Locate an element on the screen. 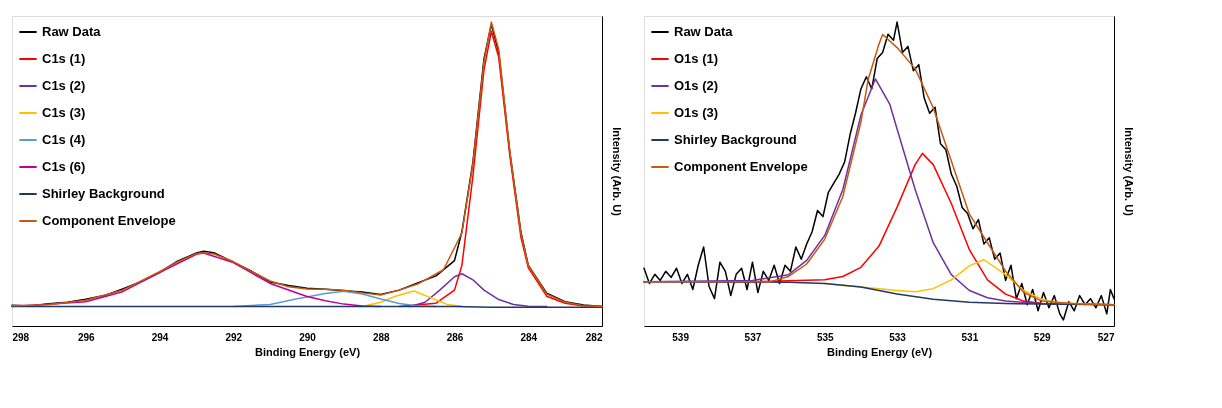 The height and width of the screenshot is (408, 1222). legend-label: O1s (3) is located at coordinates (696, 112).